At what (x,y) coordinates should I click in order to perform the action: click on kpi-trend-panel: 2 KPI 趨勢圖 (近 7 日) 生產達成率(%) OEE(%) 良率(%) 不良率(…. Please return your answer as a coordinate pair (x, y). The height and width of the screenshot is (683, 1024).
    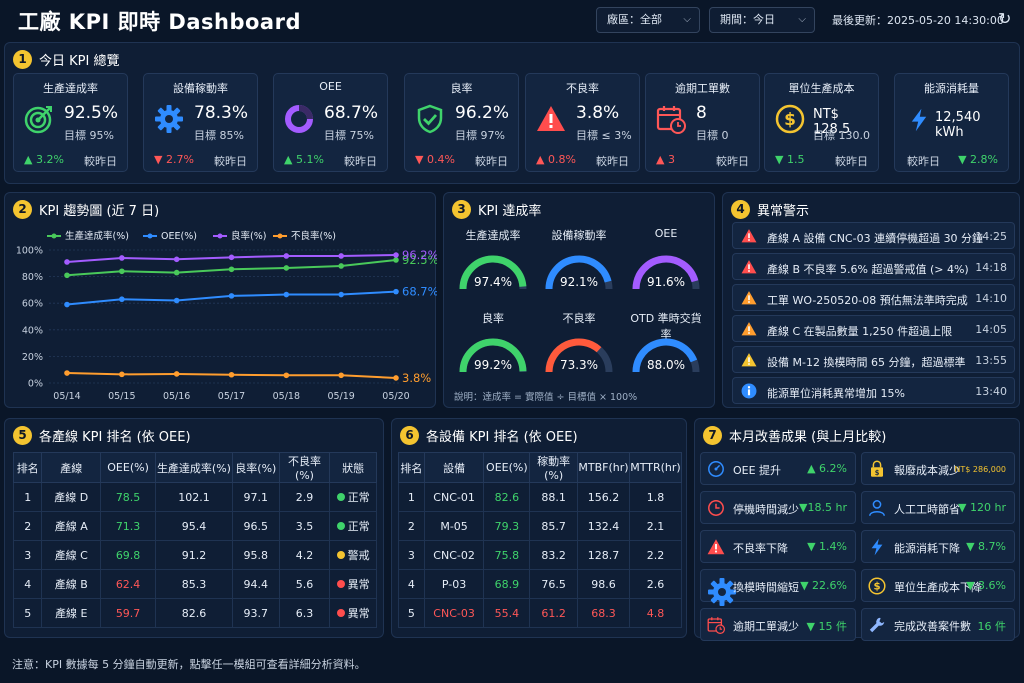
    Looking at the image, I should click on (220, 300).